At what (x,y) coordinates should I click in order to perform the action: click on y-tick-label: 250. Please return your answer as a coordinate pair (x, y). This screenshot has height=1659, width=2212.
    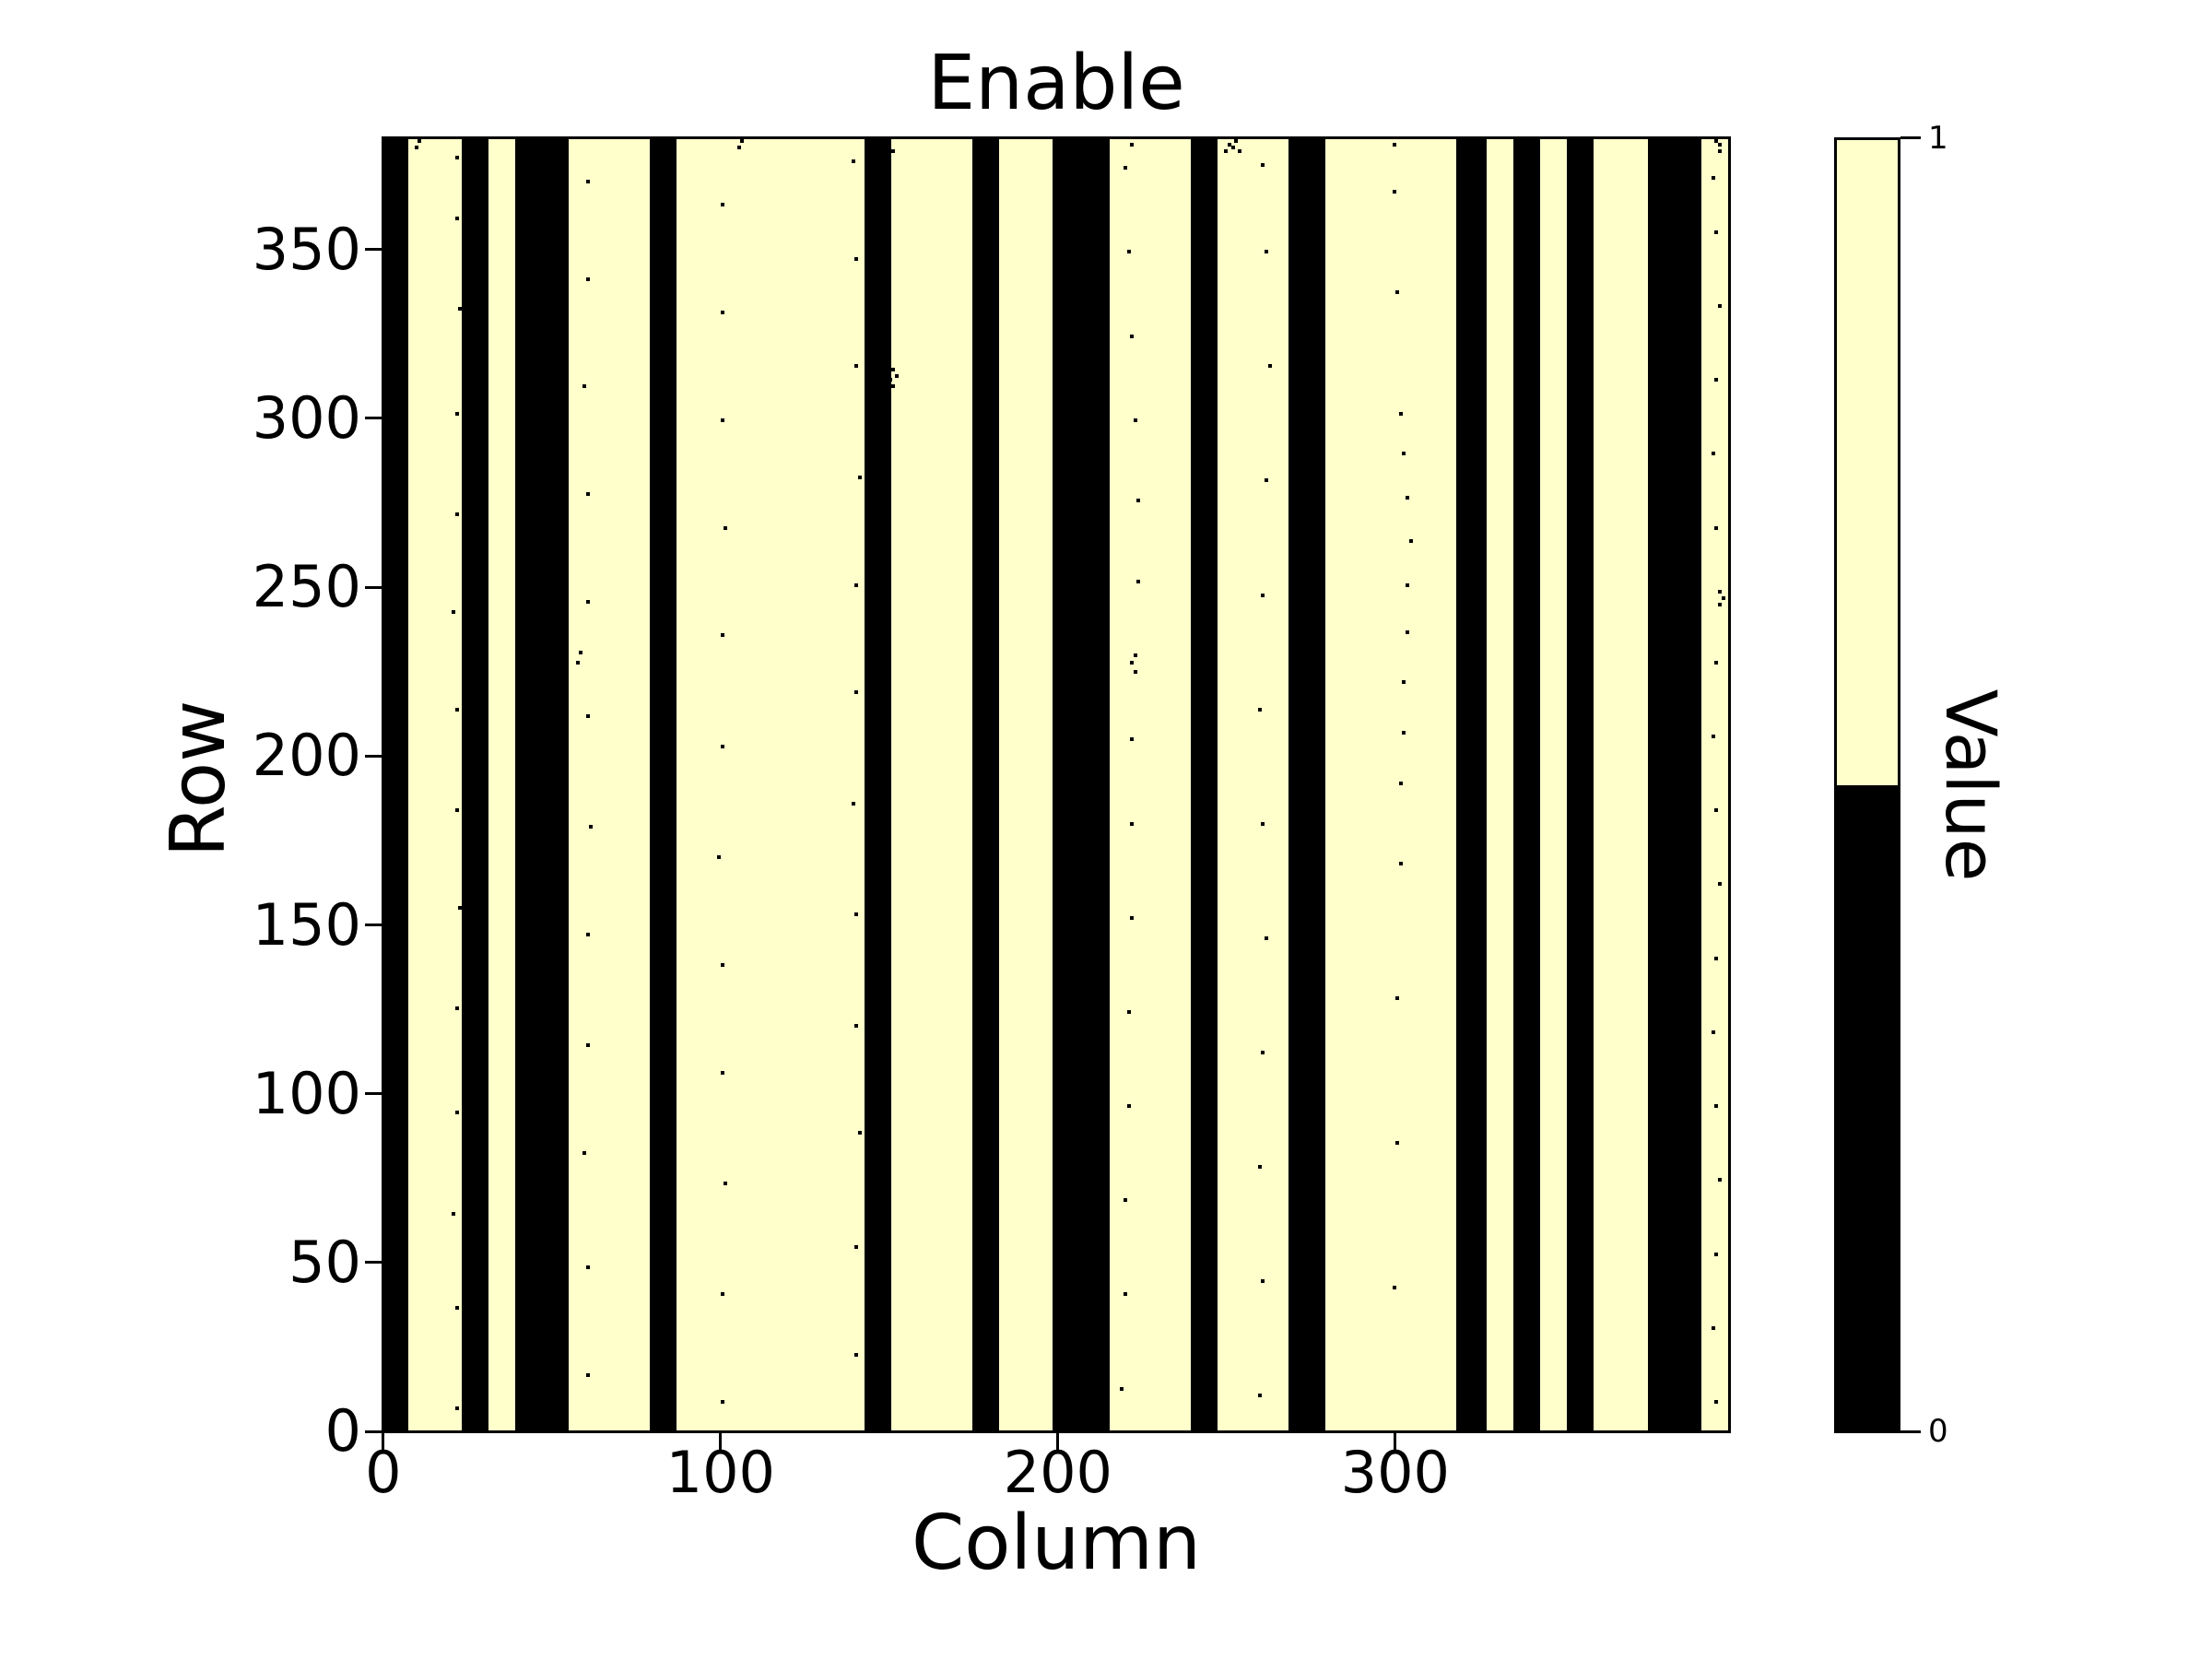
    Looking at the image, I should click on (306, 587).